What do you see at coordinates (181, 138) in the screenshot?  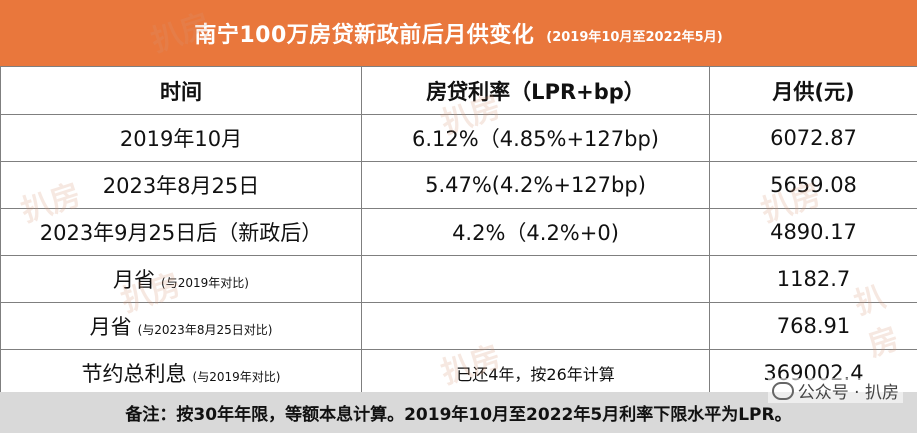 I see `cell-time: 2019年10月` at bounding box center [181, 138].